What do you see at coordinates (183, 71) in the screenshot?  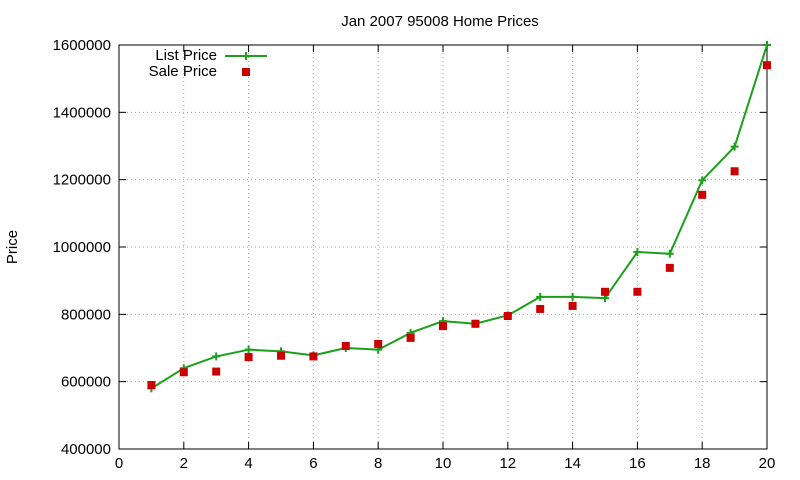 I see `legend-label-sale-price: Sale Price` at bounding box center [183, 71].